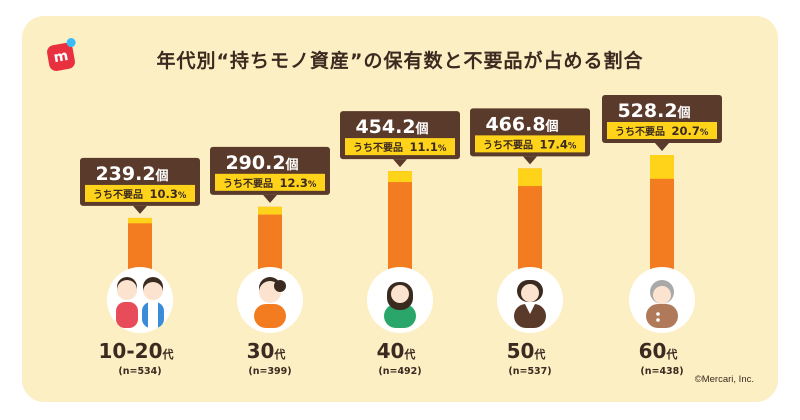  Describe the element at coordinates (125, 174) in the screenshot. I see `count-value: 239.2` at that location.